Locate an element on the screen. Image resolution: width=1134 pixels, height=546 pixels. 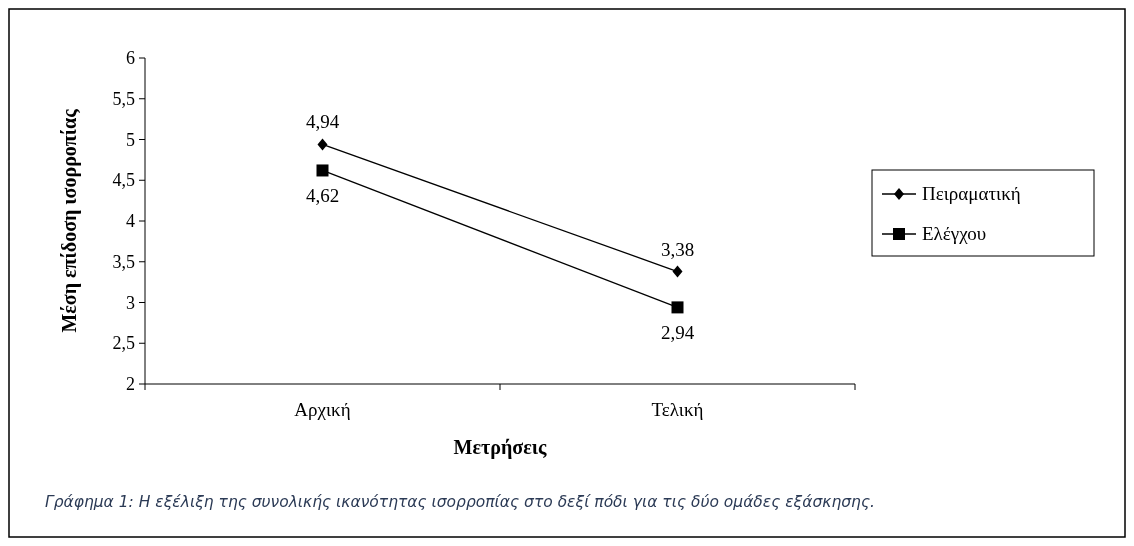
data-label: 4,62 is located at coordinates (322, 196).